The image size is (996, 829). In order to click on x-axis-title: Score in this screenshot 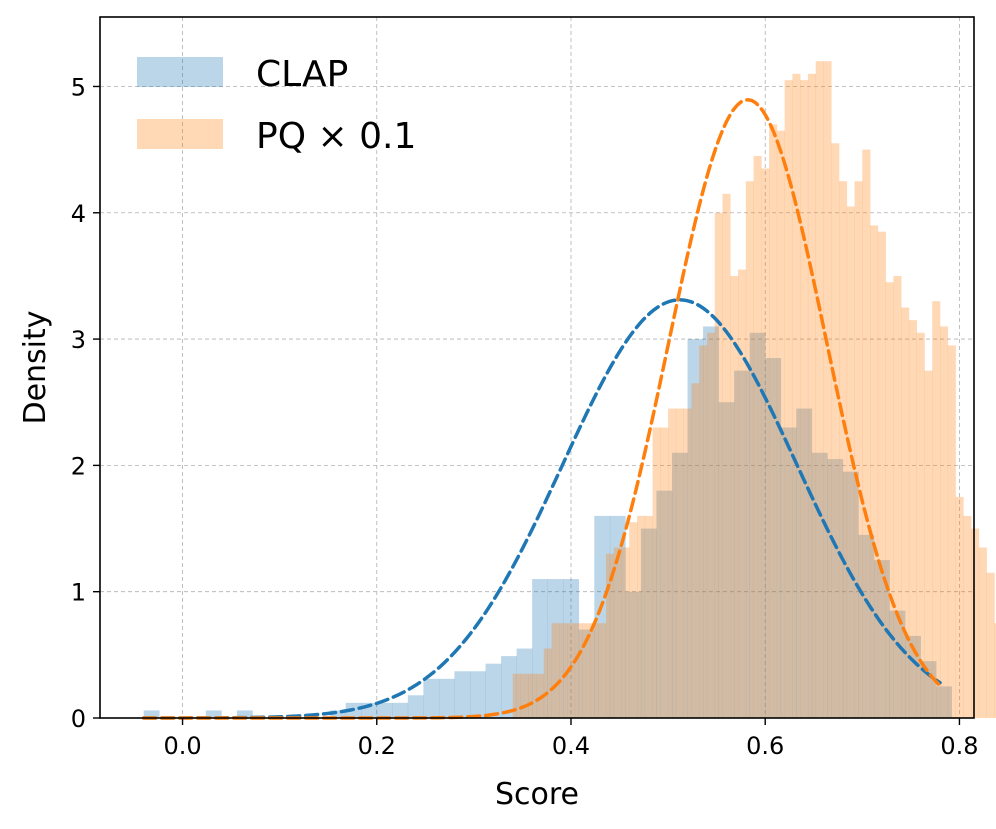, I will do `click(537, 794)`.